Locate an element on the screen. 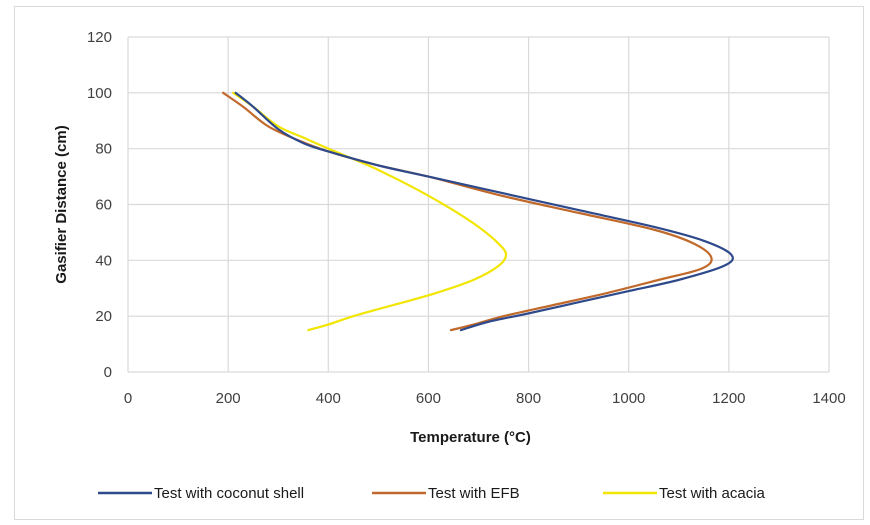 The width and height of the screenshot is (870, 525). y-tick-label: 40 is located at coordinates (103, 260).